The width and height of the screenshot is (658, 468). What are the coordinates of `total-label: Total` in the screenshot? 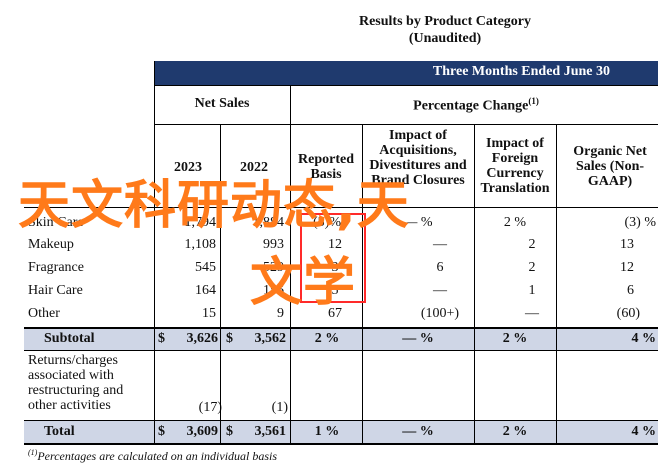 It's located at (59, 431).